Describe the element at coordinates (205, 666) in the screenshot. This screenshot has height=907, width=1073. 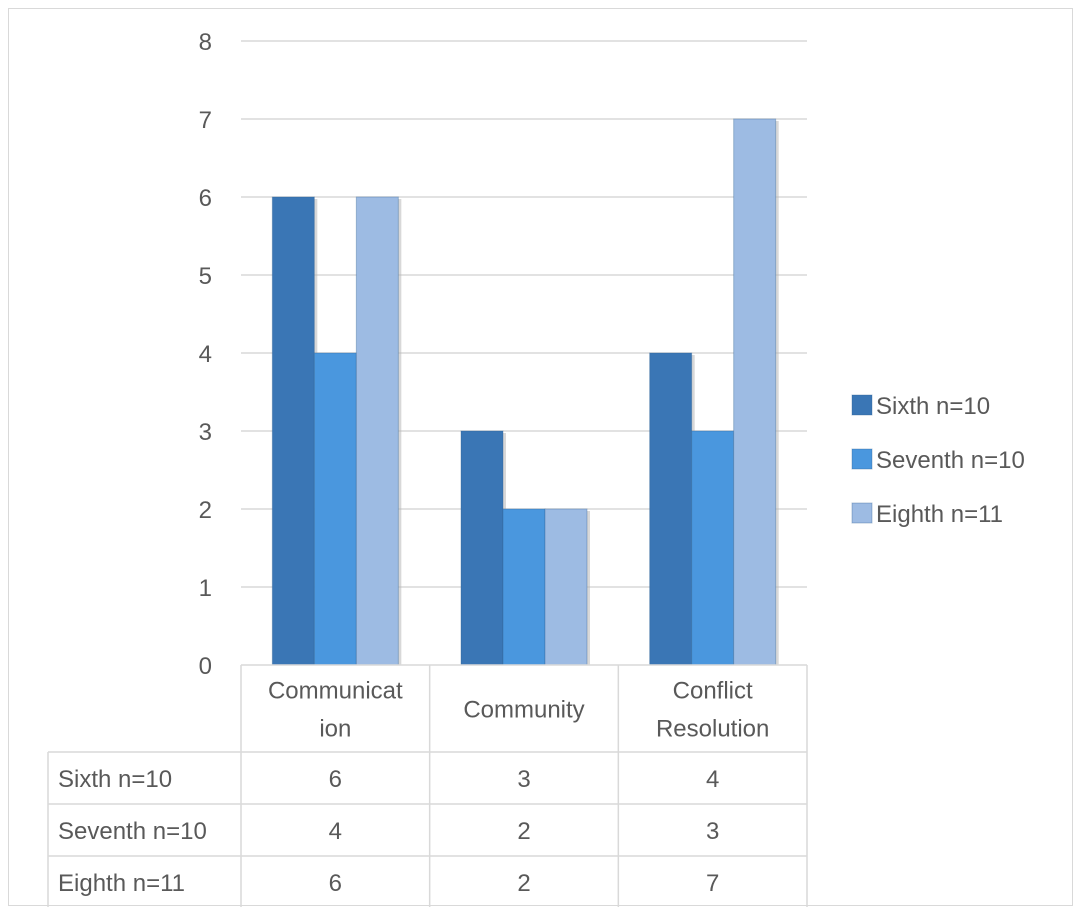
I see `y-tick-label: 0` at that location.